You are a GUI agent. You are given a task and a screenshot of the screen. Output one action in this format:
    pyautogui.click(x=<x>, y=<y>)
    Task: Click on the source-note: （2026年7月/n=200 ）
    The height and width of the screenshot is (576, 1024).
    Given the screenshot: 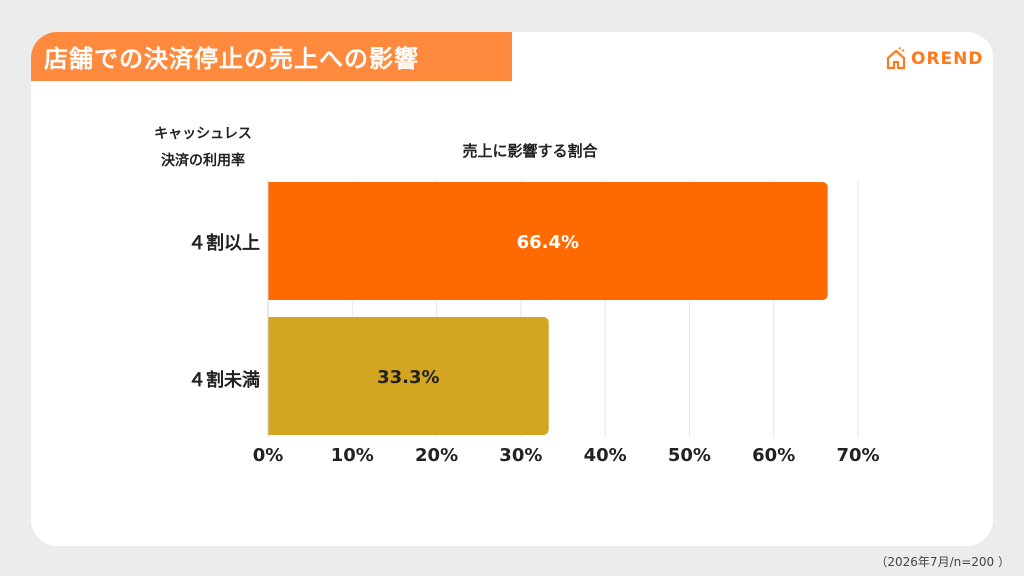 What is the action you would take?
    pyautogui.click(x=942, y=562)
    